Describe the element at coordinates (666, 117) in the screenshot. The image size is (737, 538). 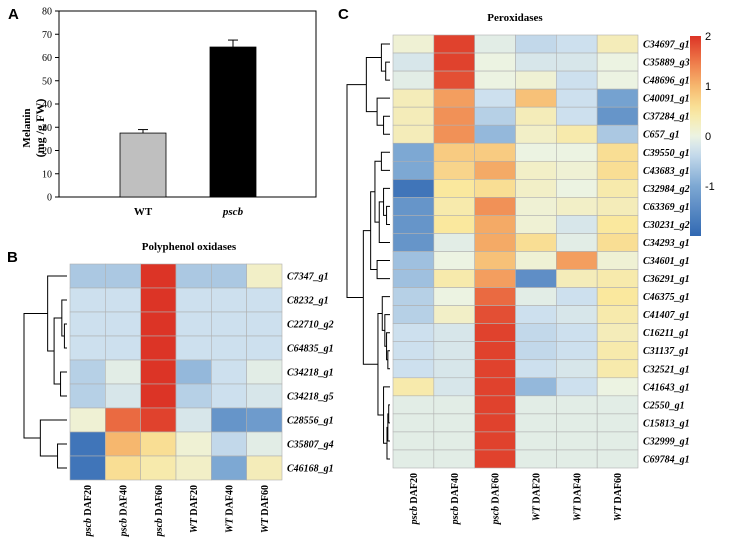
I see `row-label: C37284_g1` at that location.